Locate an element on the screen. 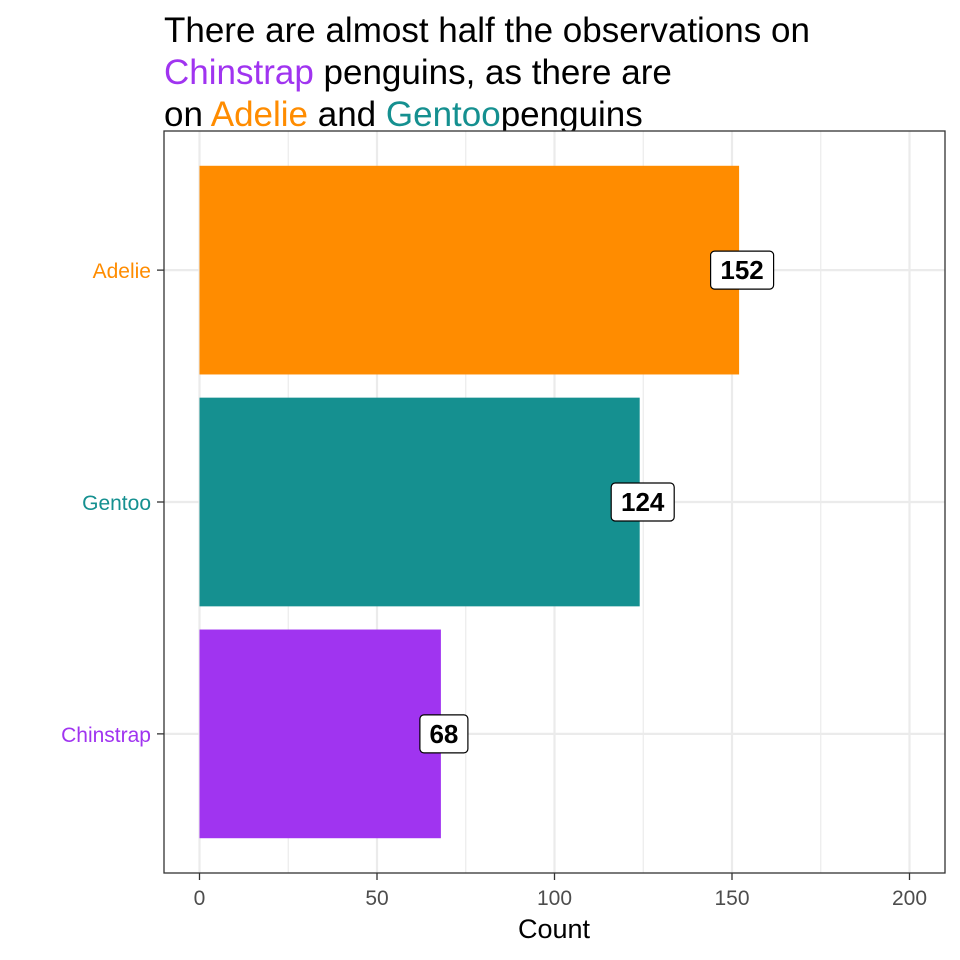 The height and width of the screenshot is (960, 960). title-line: on Adelie and Gentoopenguins is located at coordinates (487, 115).